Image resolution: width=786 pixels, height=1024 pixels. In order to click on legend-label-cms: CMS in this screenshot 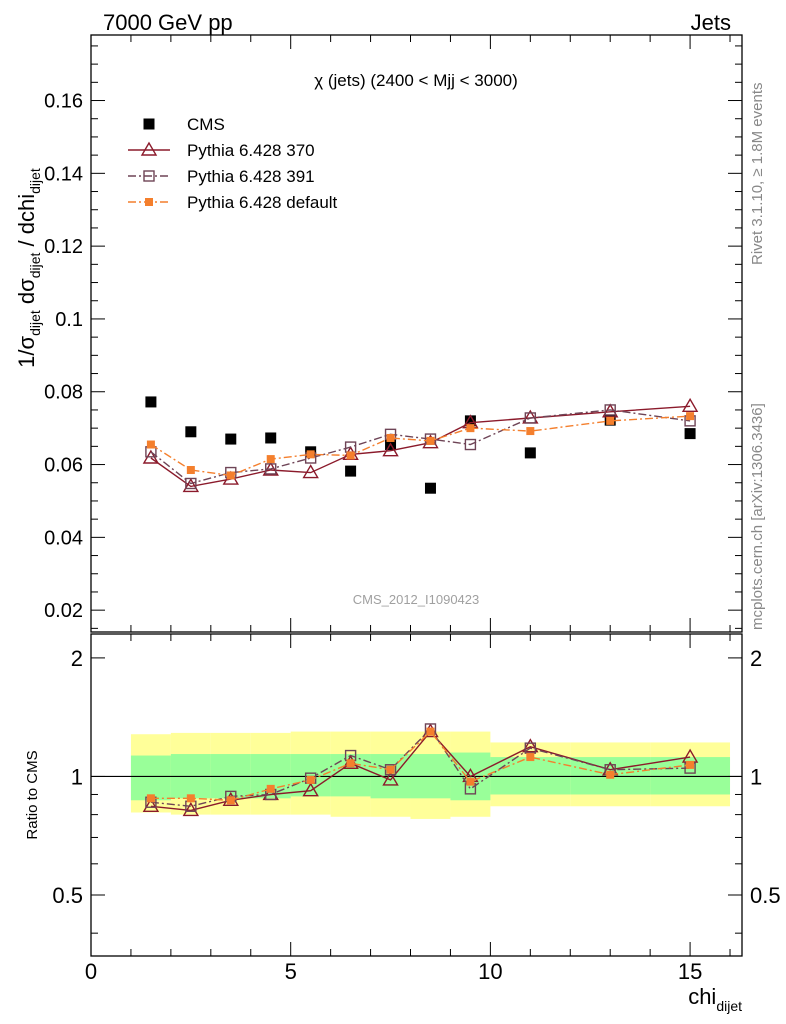, I will do `click(206, 124)`.